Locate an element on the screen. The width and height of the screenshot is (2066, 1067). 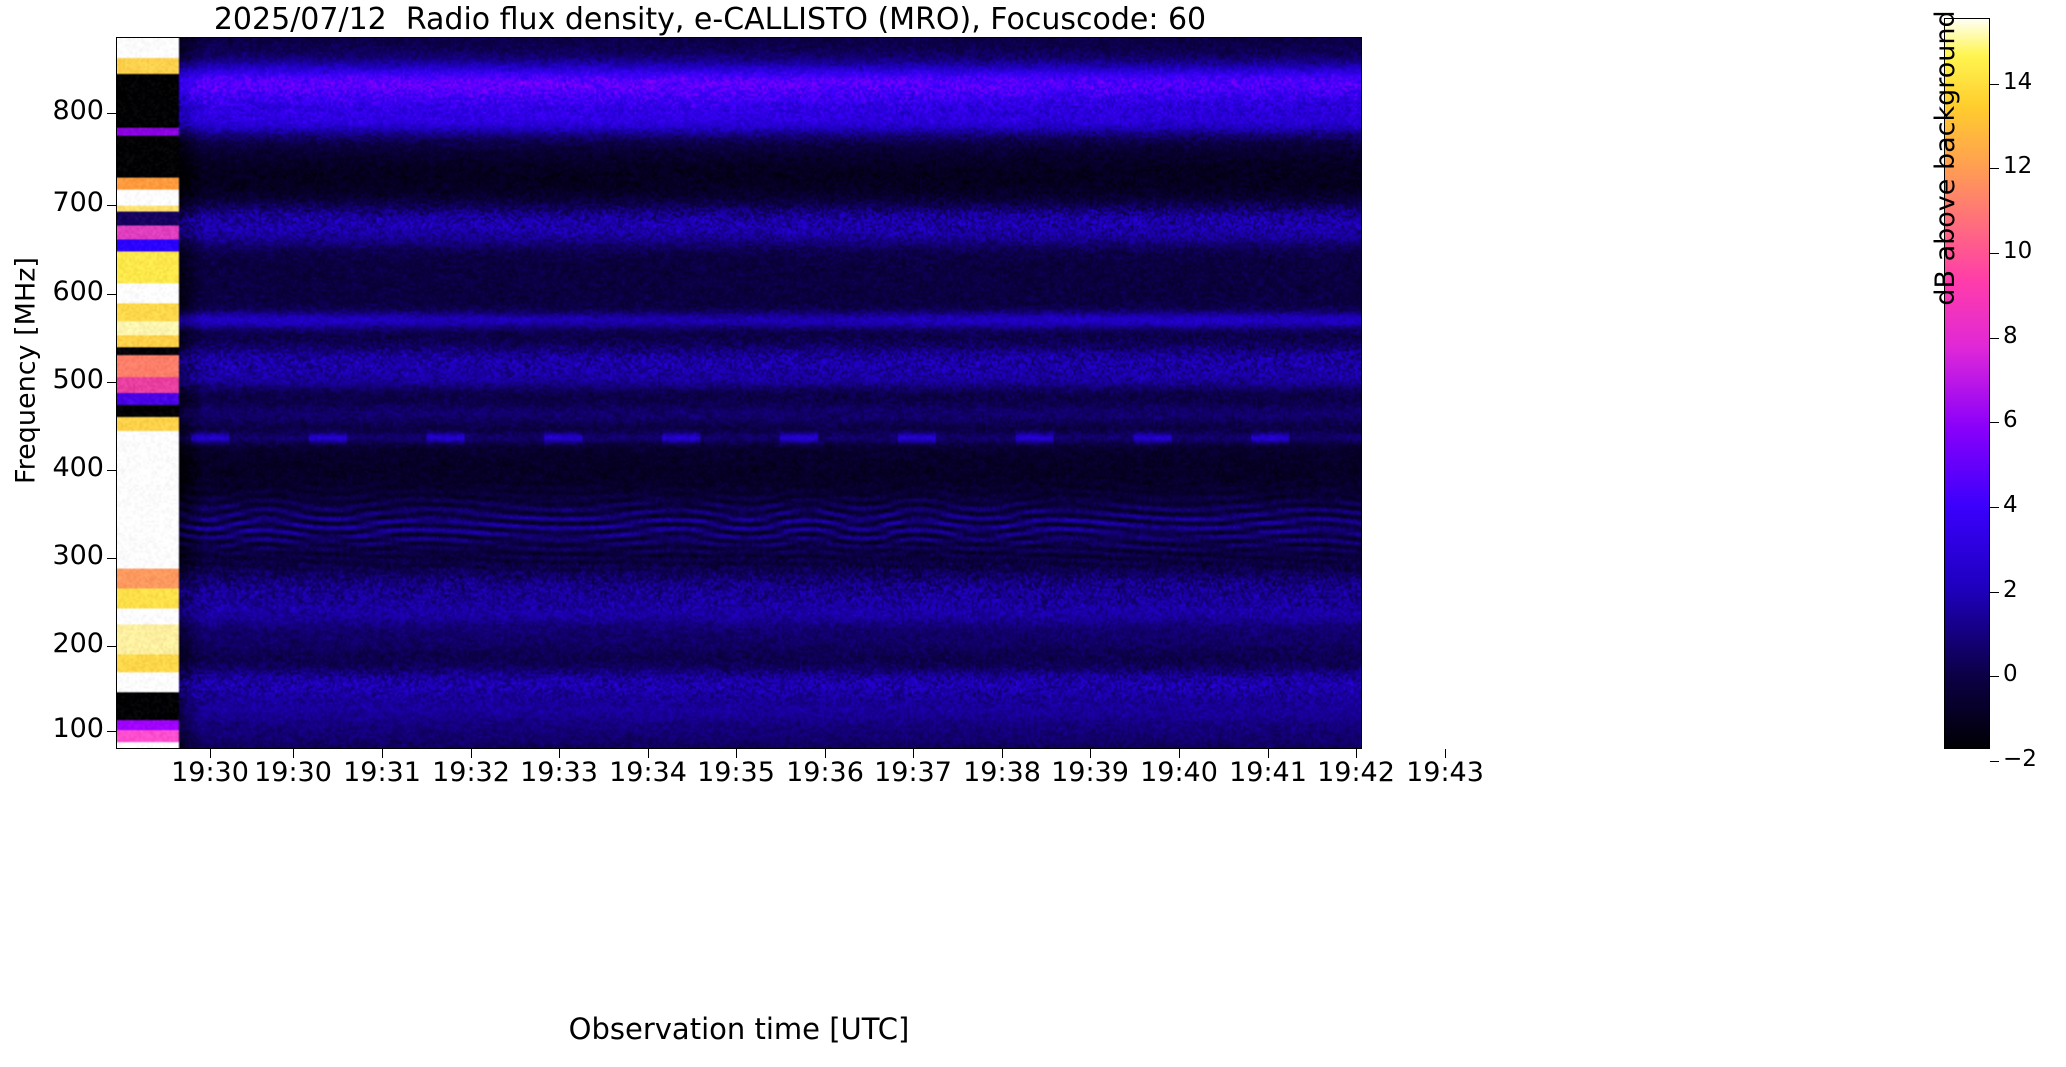
colorbar-tick-label: 12 is located at coordinates (2018, 166).